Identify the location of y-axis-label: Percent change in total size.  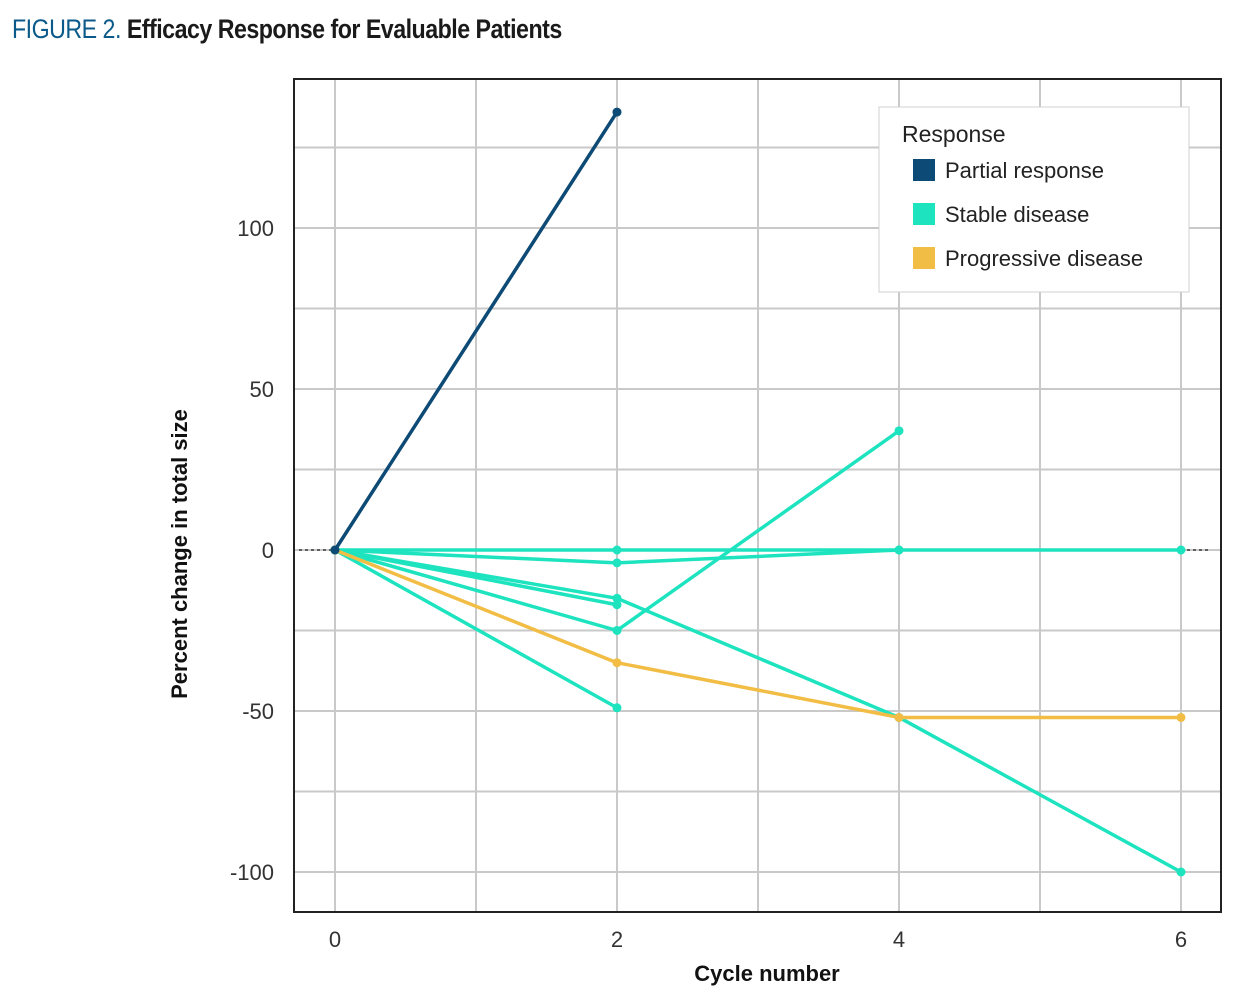
(179, 554).